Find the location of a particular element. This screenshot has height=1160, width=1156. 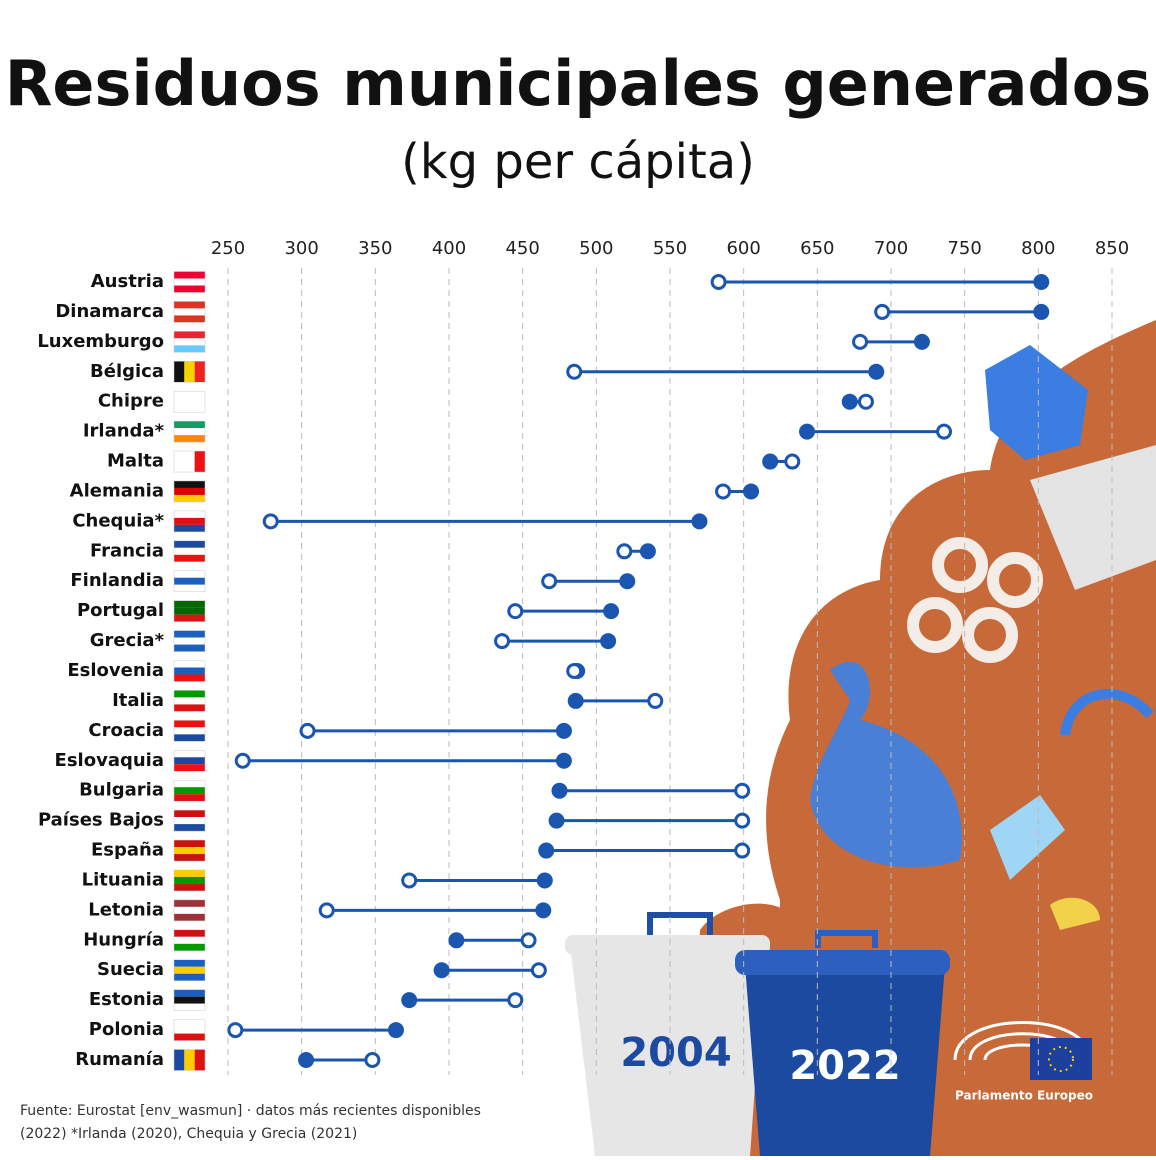

y-tick-label: Lituania is located at coordinates (123, 879).